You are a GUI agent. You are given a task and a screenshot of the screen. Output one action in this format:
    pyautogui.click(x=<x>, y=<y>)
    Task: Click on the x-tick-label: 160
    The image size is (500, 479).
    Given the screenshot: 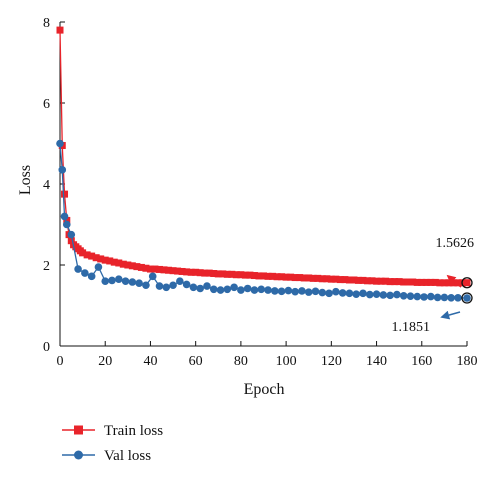 What is the action you would take?
    pyautogui.click(x=421, y=361)
    